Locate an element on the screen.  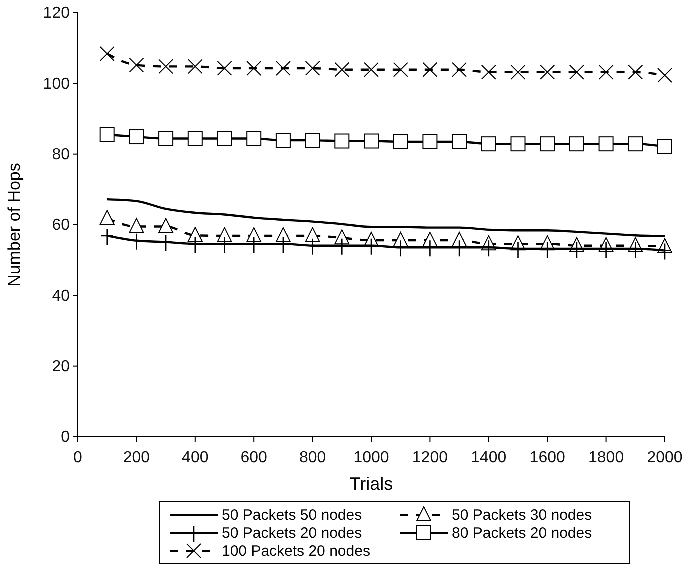
x-tick-label: 1200 is located at coordinates (430, 458).